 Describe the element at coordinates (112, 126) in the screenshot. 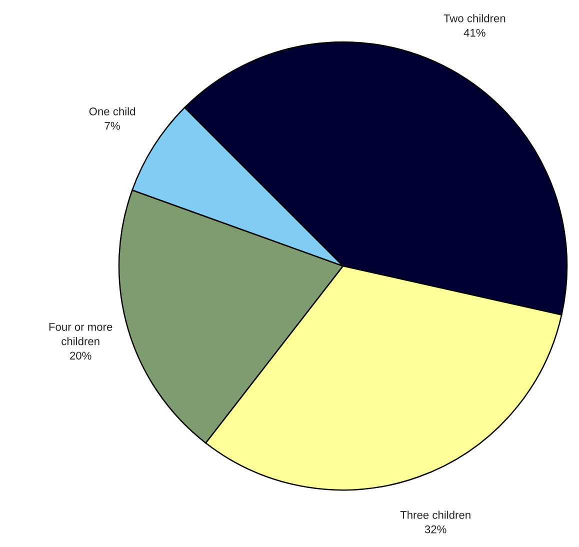

I see `data-label: 7%` at that location.